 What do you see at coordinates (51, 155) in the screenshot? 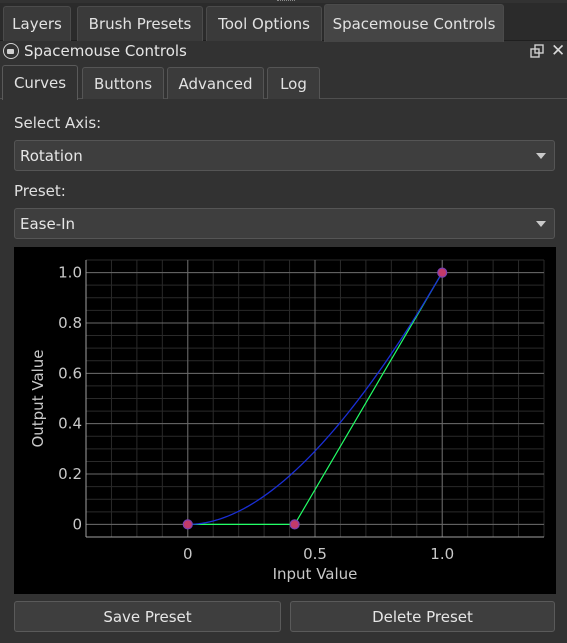
I see `select-axis-value: Rotation` at bounding box center [51, 155].